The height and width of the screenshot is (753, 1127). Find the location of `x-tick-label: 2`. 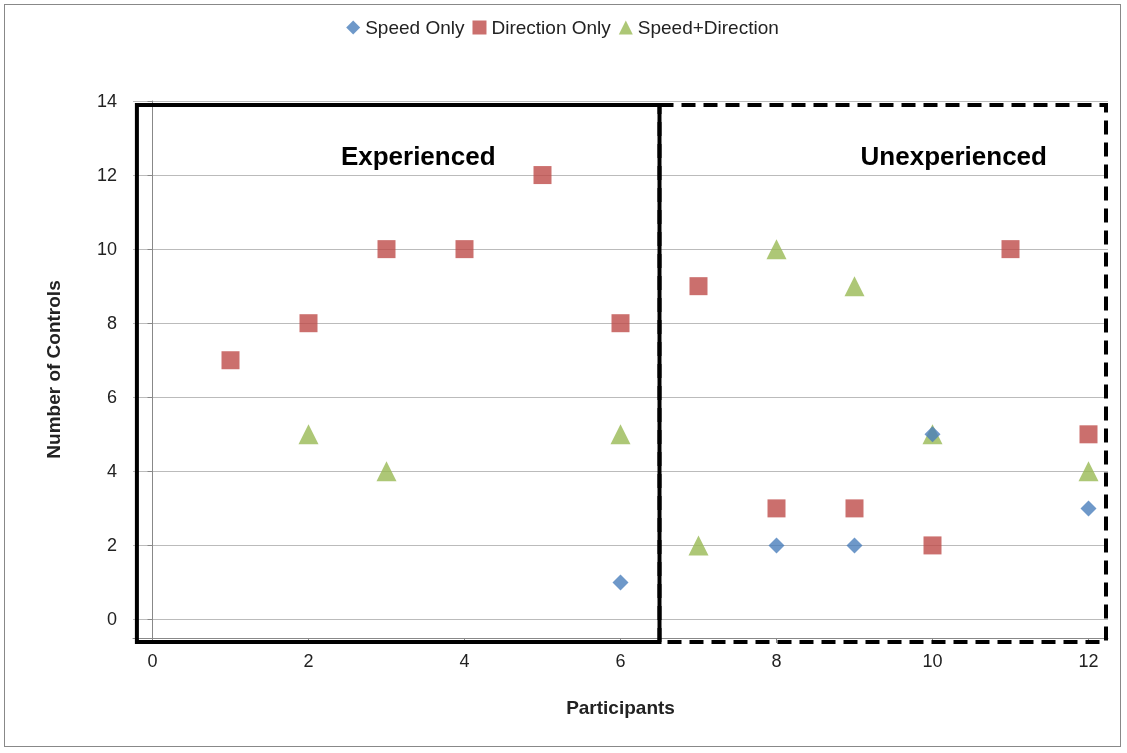

x-tick-label: 2 is located at coordinates (308, 661).